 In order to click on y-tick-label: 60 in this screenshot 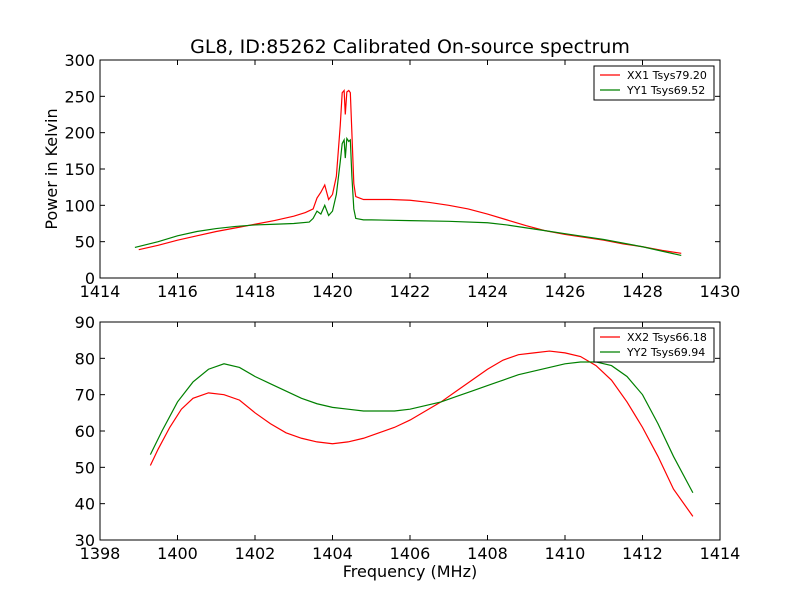, I will do `click(85, 431)`.